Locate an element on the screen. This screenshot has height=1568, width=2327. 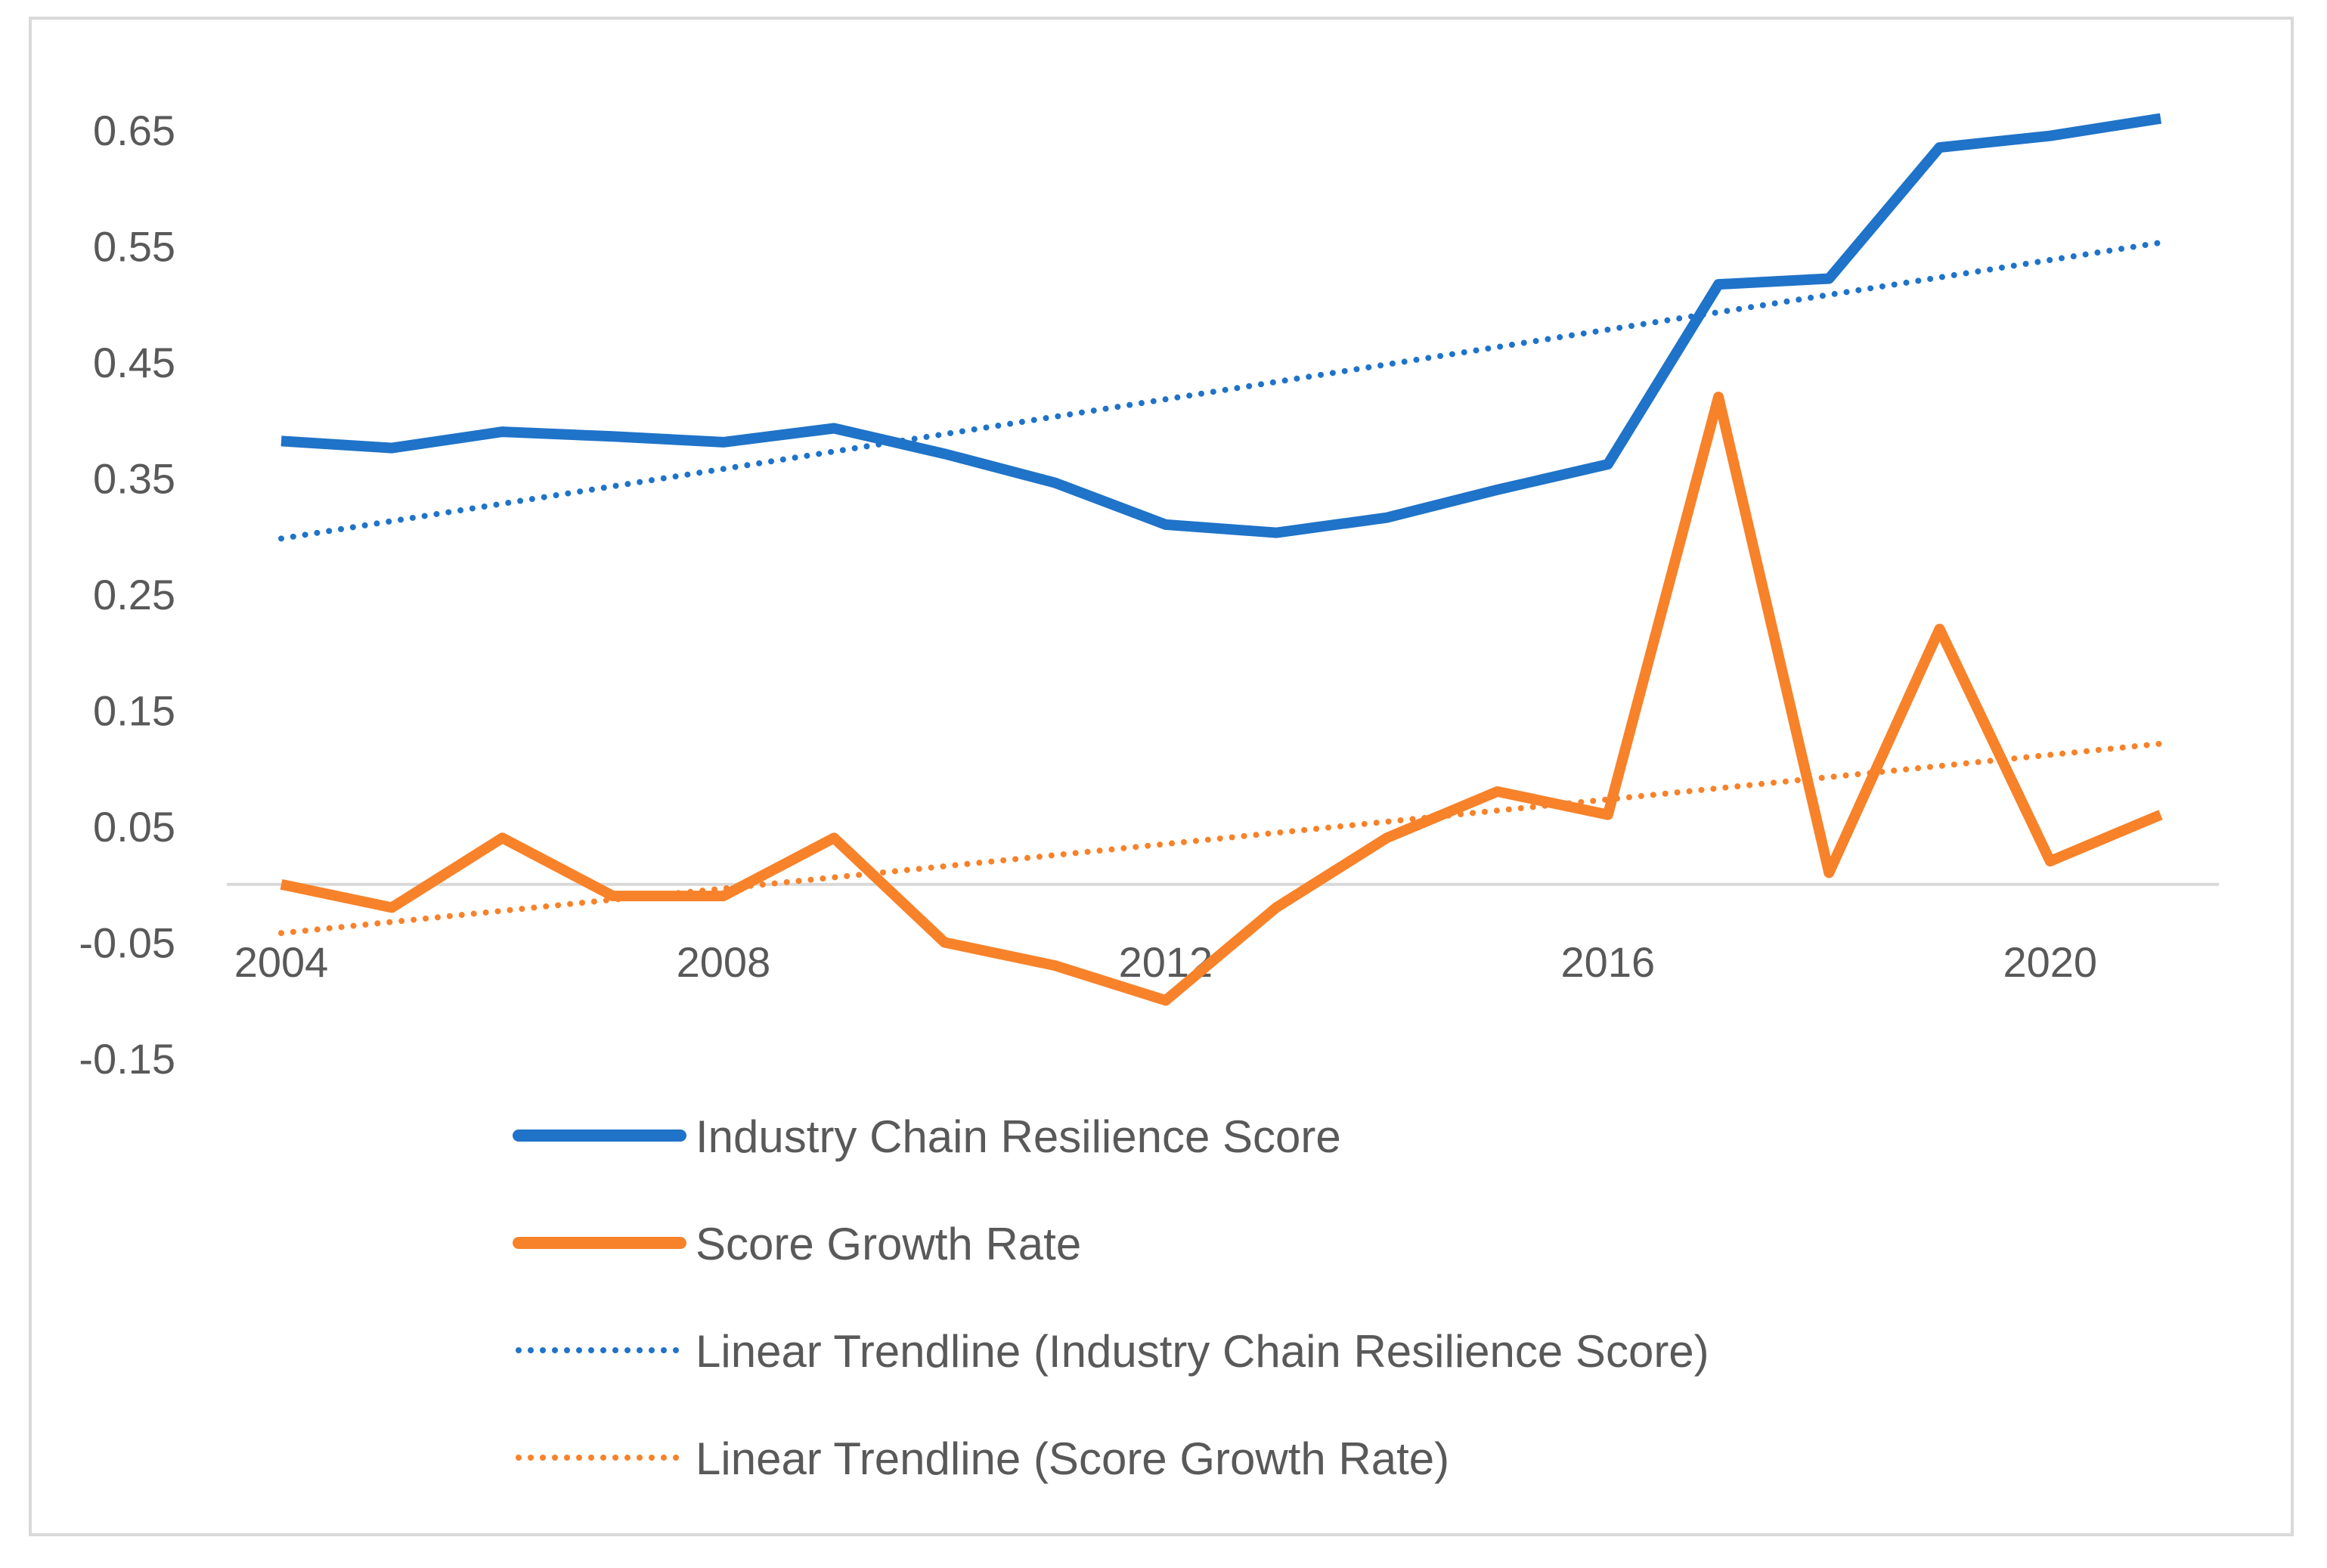
legend-item: Industry Chain Resilience Score is located at coordinates (927, 1136).